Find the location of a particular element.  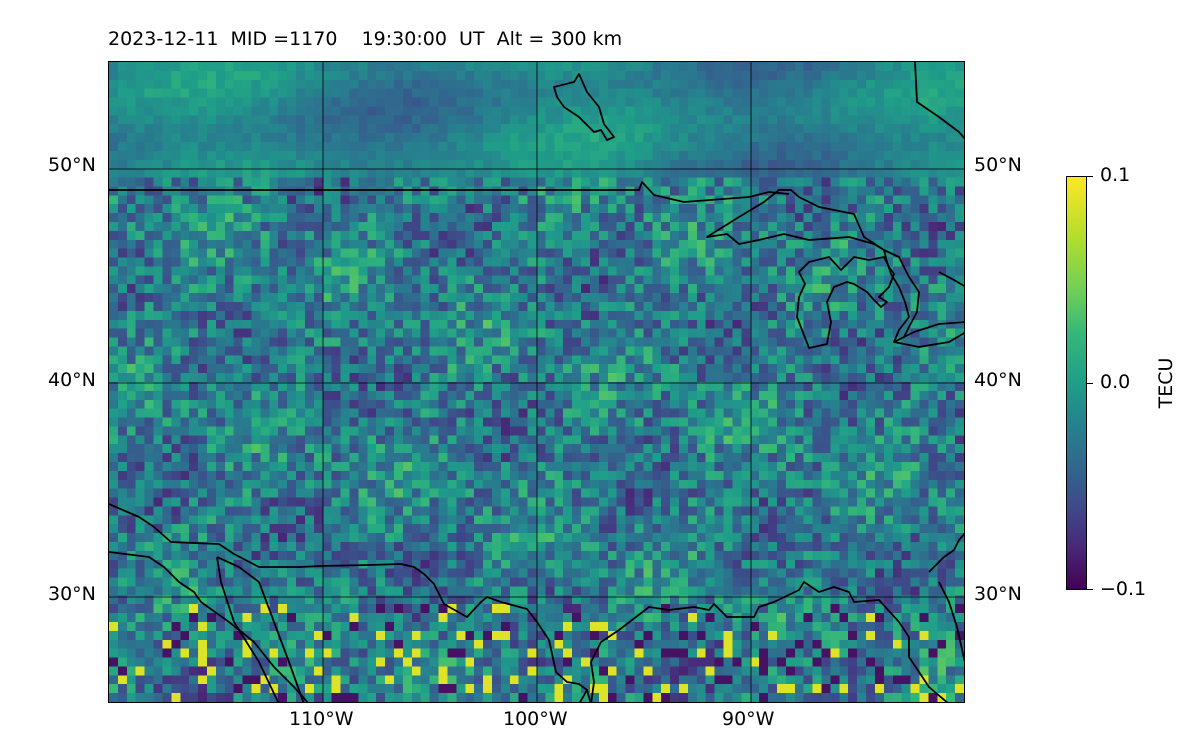

lon-label-100: 100°W is located at coordinates (535, 719).